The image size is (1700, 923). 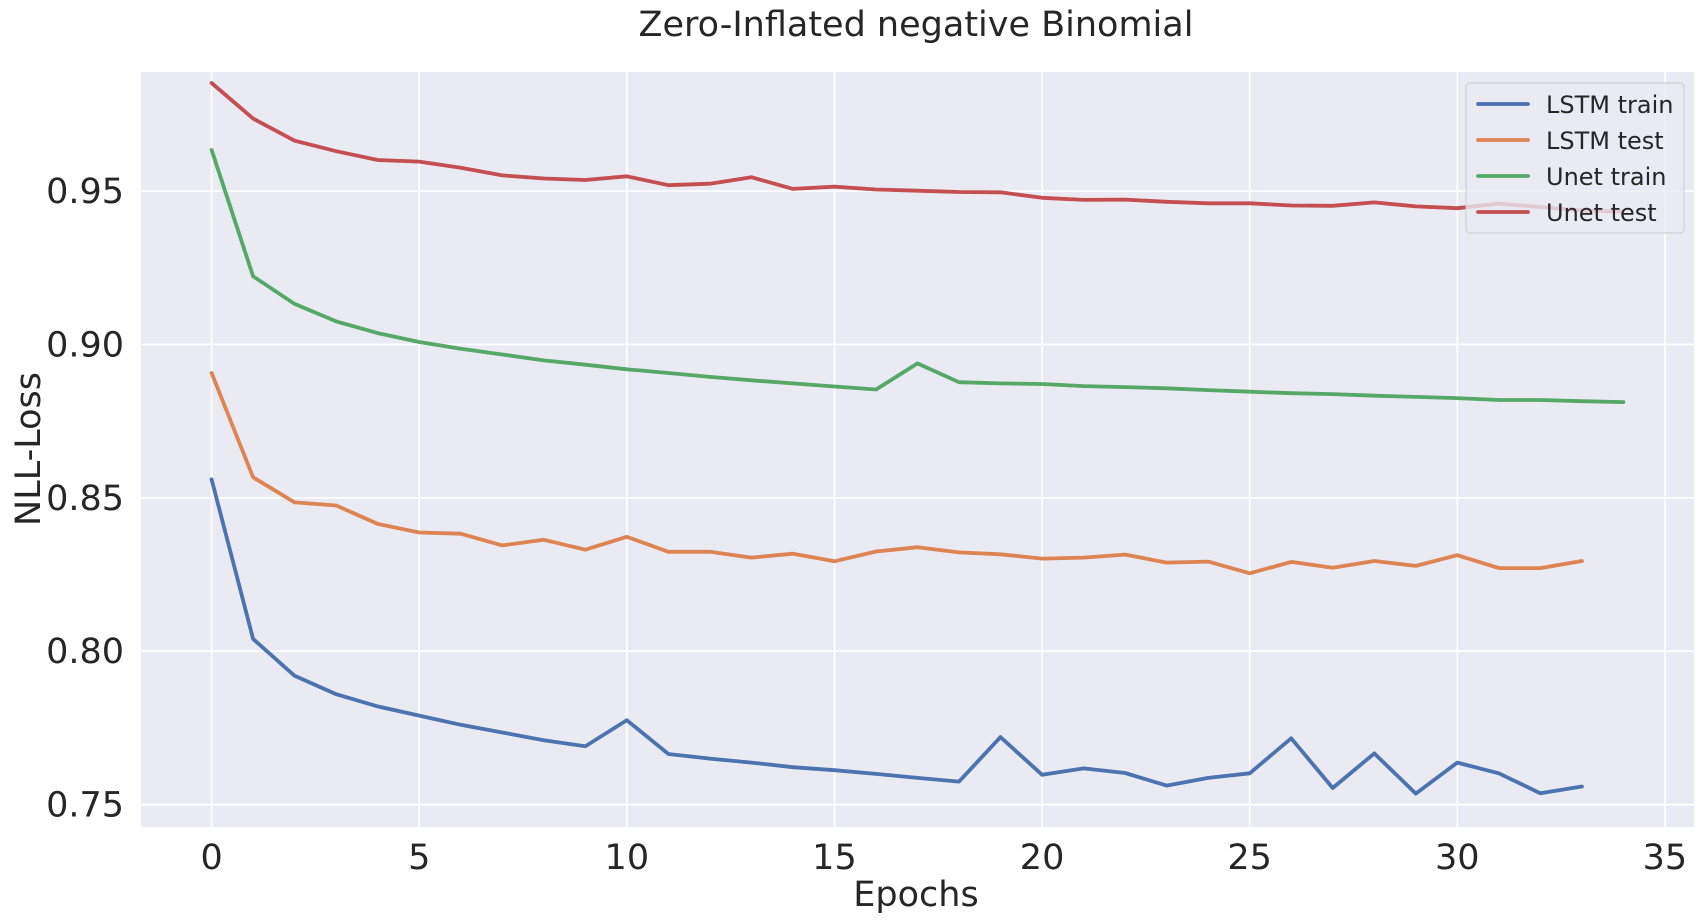 What do you see at coordinates (85, 345) in the screenshot?
I see `y-tick-label: 0.90` at bounding box center [85, 345].